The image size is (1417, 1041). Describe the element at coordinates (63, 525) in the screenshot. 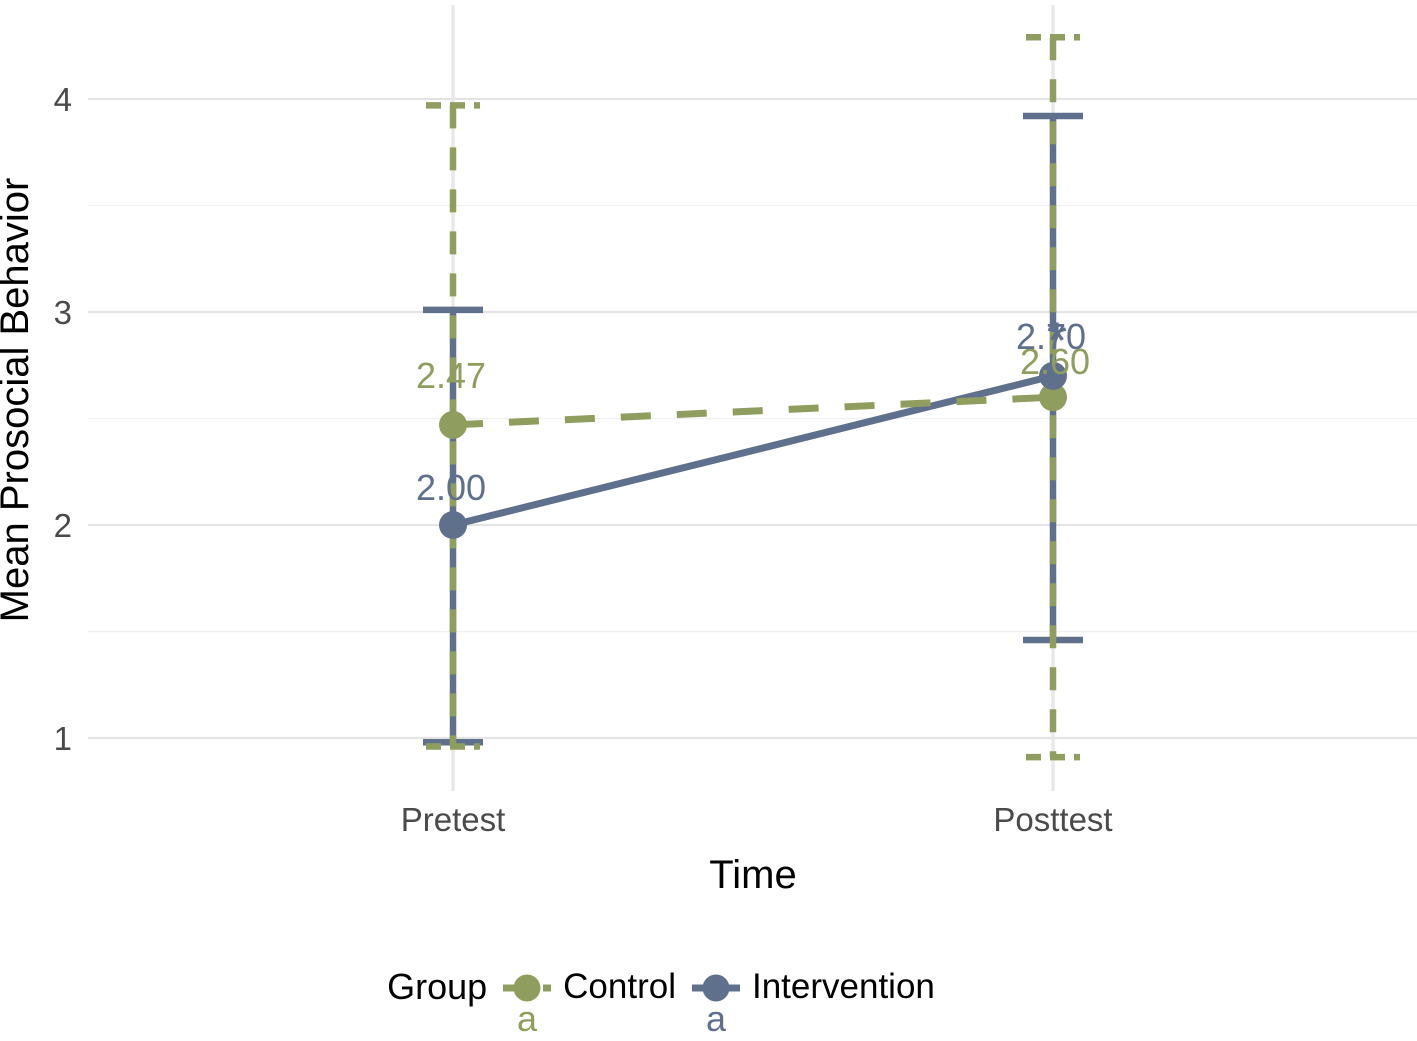

I see `y-tick-label: 2` at that location.